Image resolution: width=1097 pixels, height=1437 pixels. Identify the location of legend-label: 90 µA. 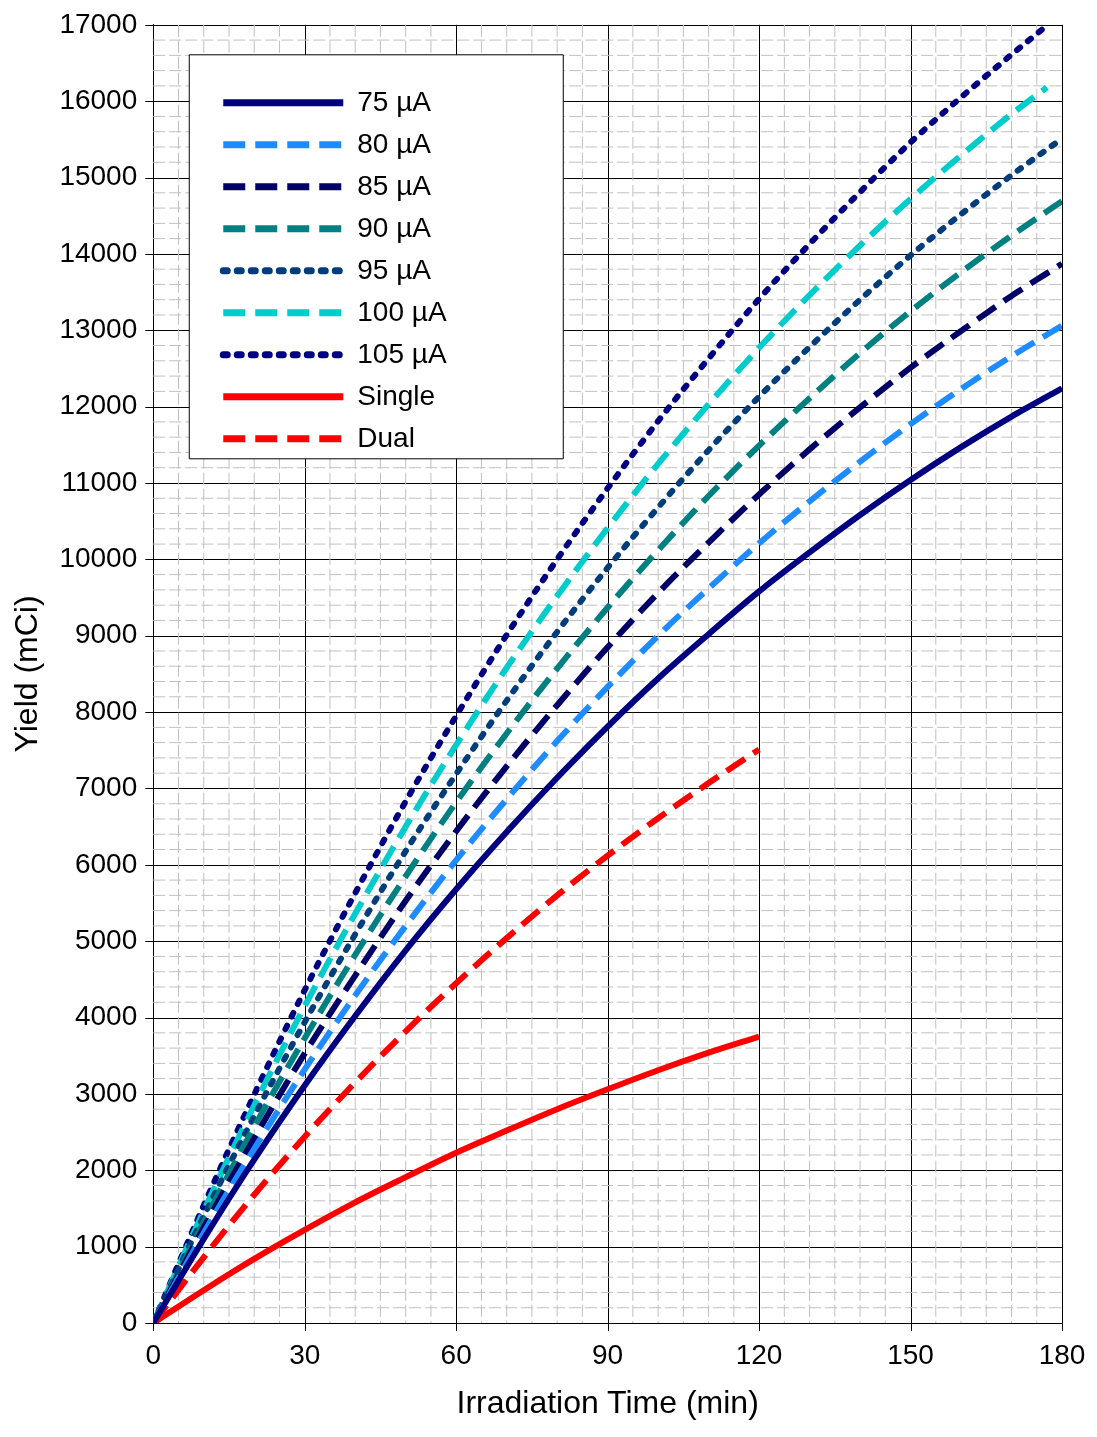
(394, 227).